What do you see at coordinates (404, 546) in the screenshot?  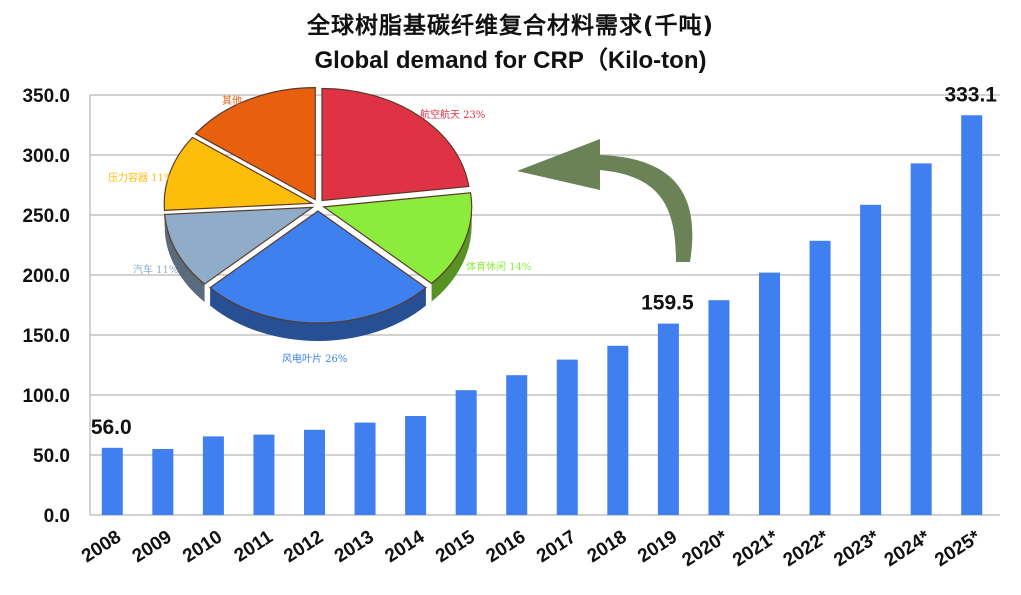 I see `x-tick-label: 2014` at bounding box center [404, 546].